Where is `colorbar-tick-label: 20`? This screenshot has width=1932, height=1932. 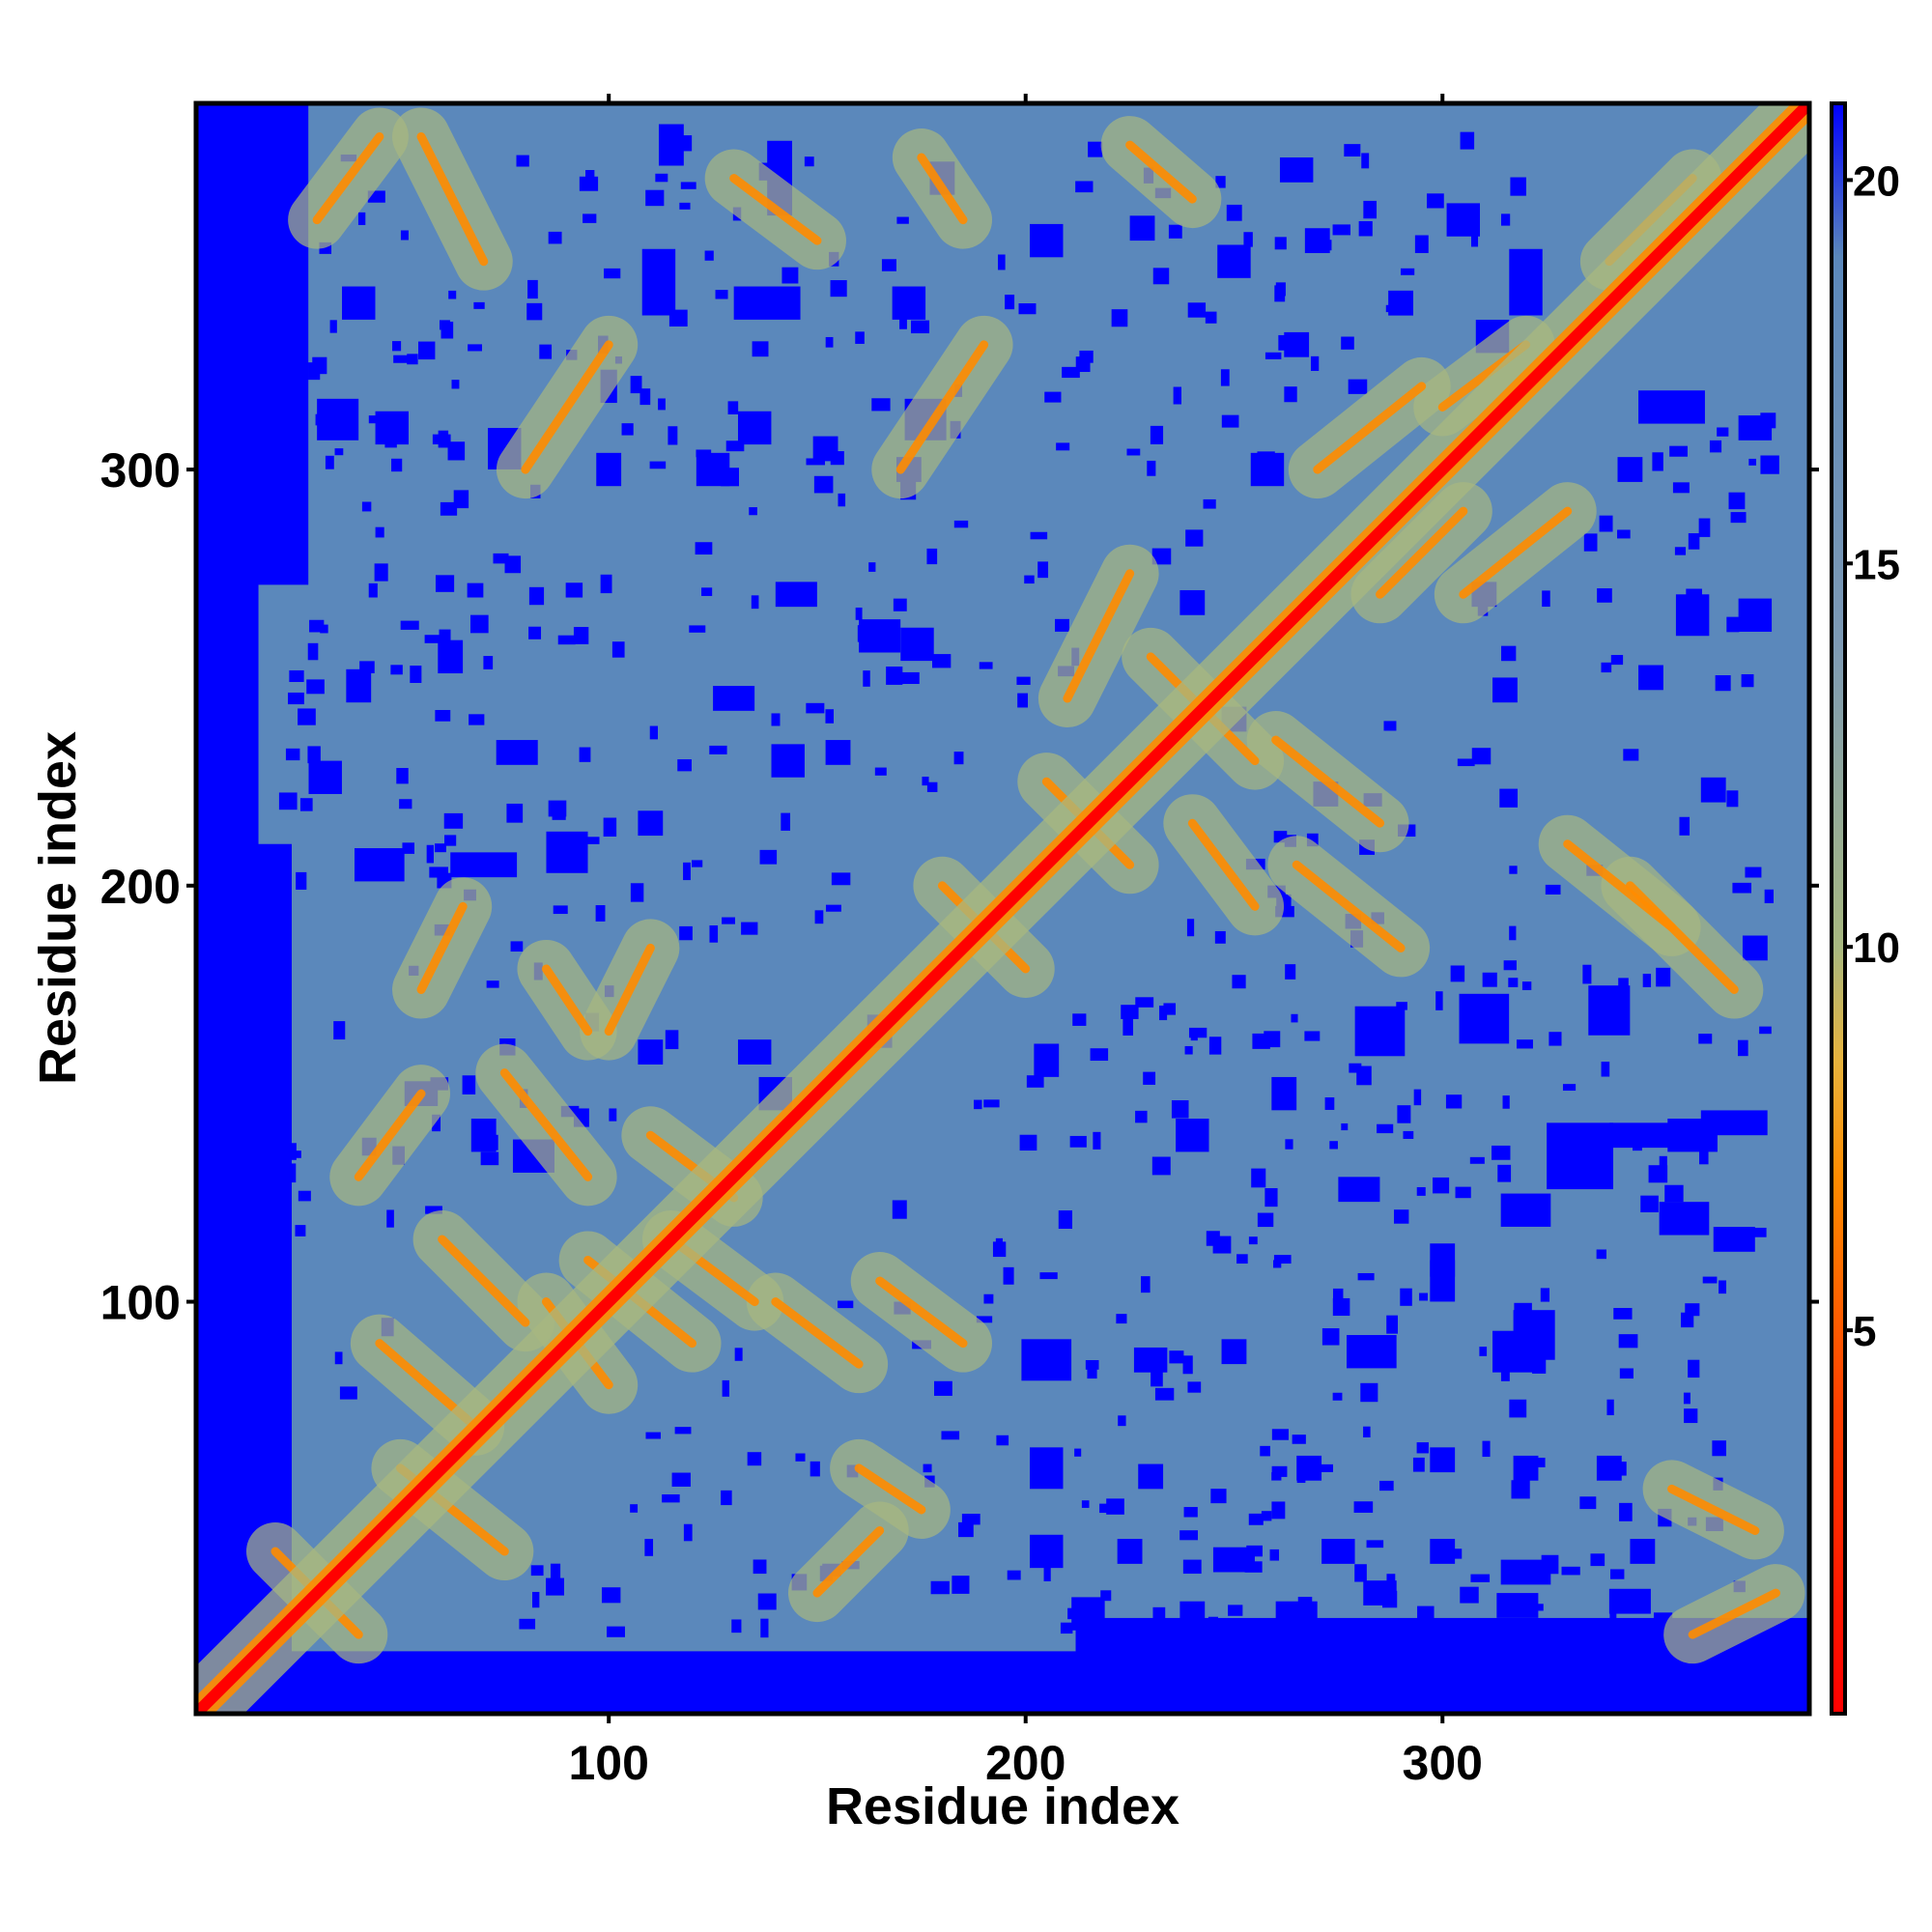
colorbar-tick-label: 20 is located at coordinates (1876, 181).